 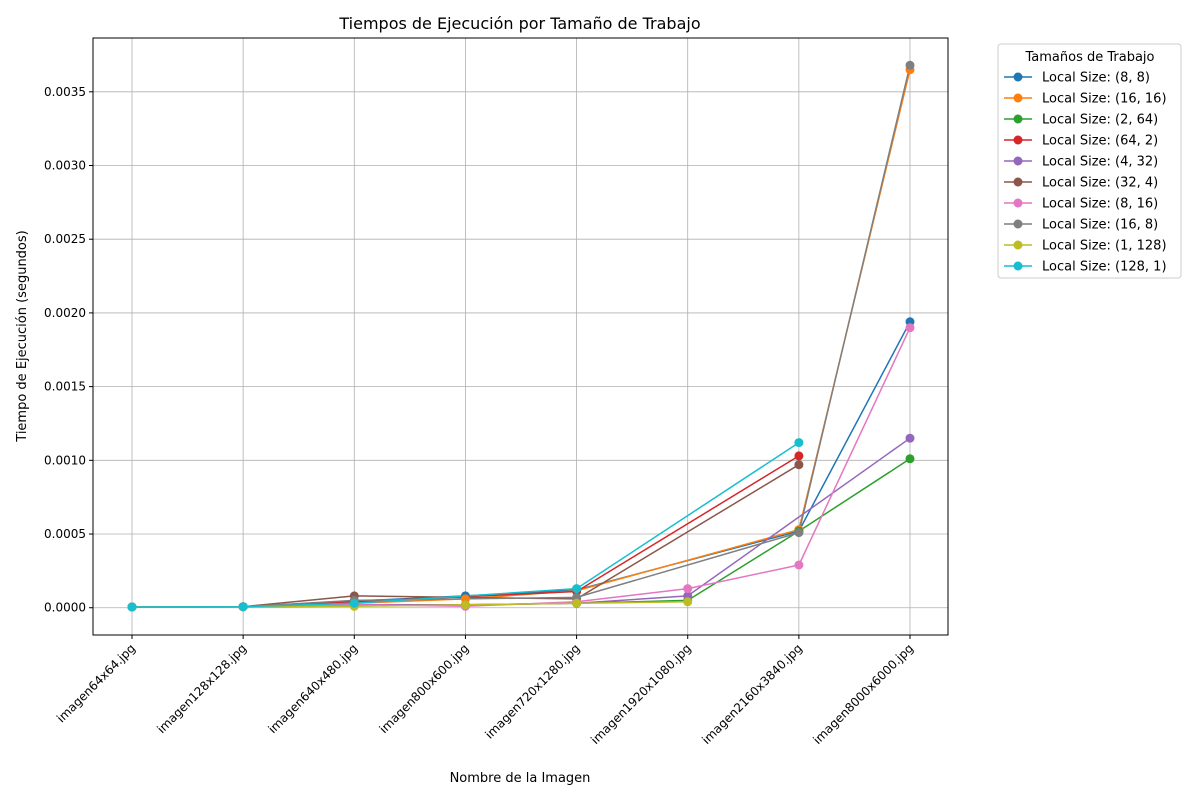 I want to click on legend-title: Tamaños de Trabajo, so click(x=1090, y=57).